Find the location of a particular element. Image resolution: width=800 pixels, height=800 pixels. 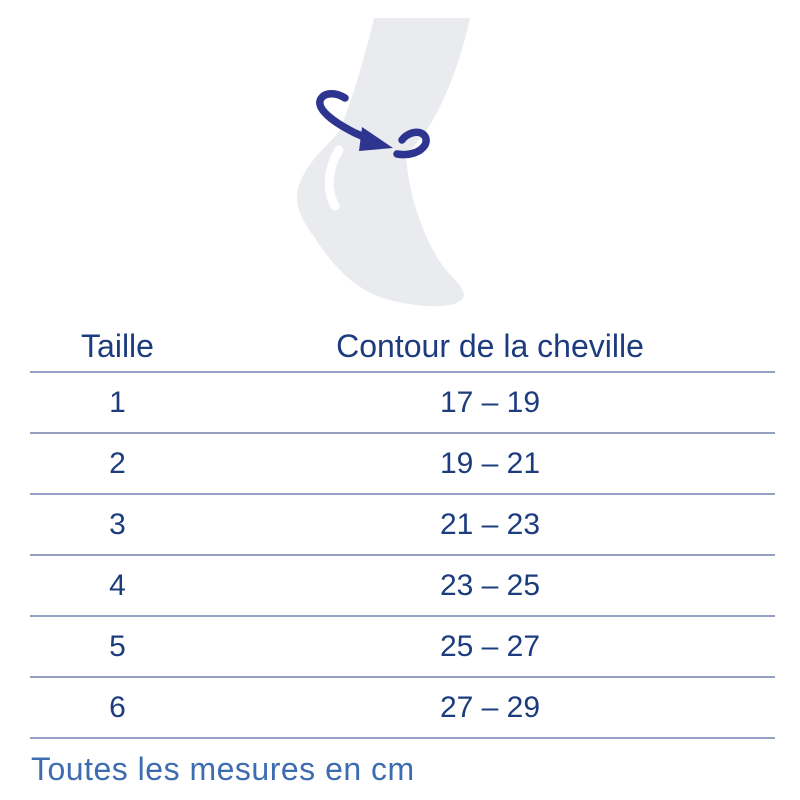

range-value: 25 – 27 is located at coordinates (490, 646).